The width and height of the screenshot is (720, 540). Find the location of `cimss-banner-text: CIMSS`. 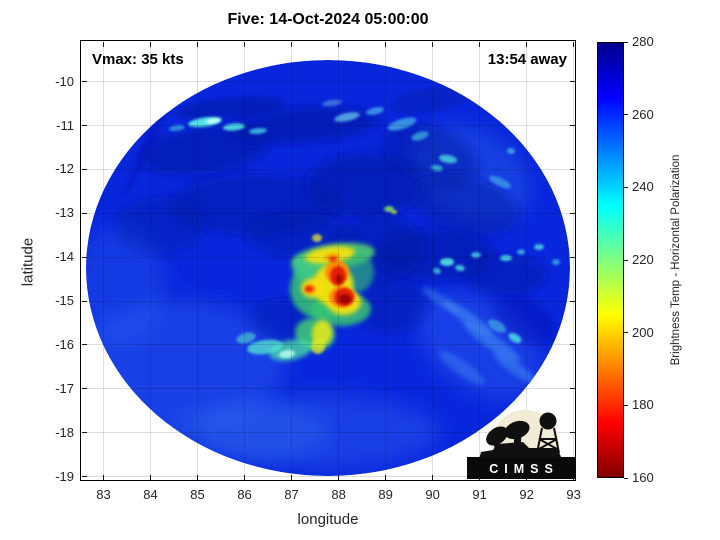

cimss-banner-text: CIMSS is located at coordinates (524, 469).